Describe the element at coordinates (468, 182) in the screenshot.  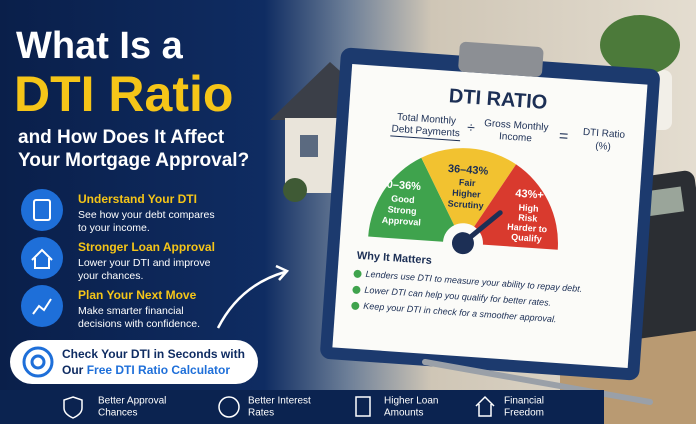
I see `gauge-label: Fair` at that location.